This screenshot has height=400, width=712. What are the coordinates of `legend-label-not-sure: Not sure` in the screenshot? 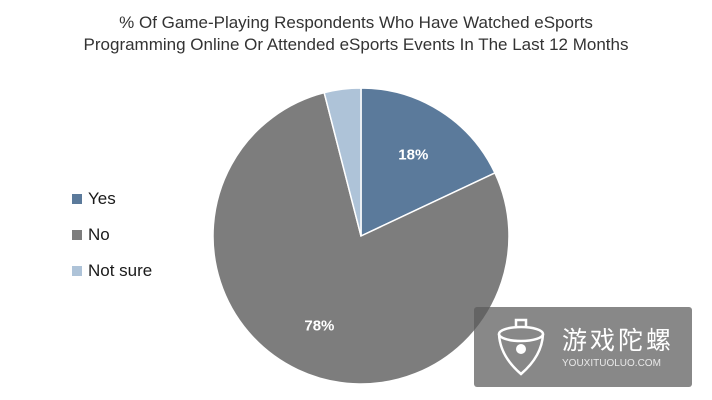 It's located at (120, 270).